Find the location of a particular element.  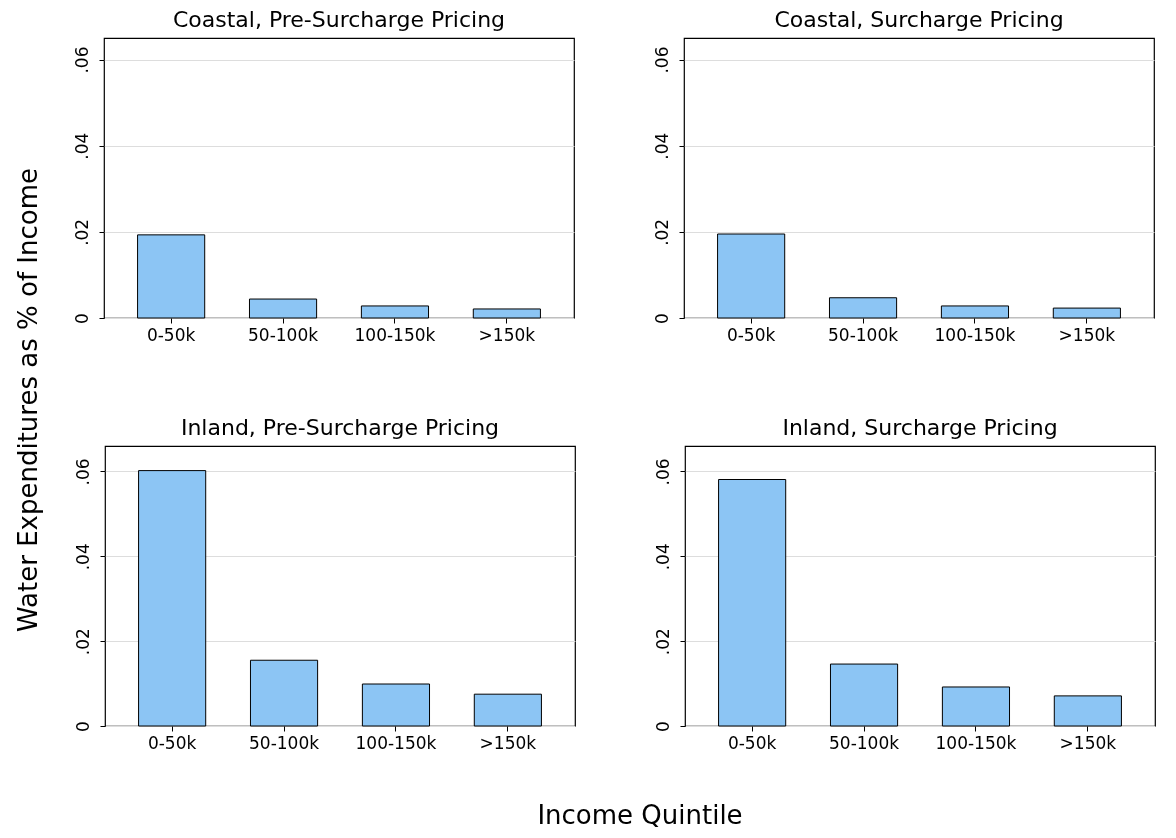

chart-title: Coastal, Surcharge Pricing is located at coordinates (919, 19).